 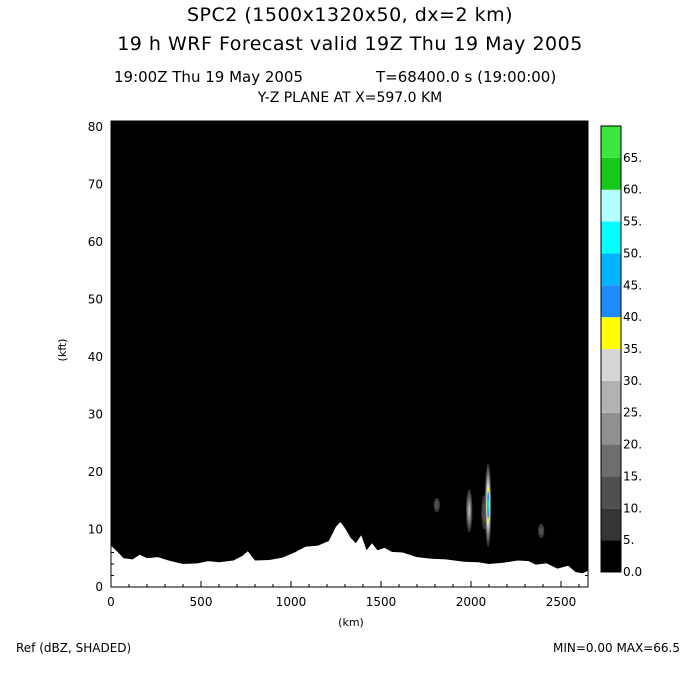 What do you see at coordinates (632, 572) in the screenshot?
I see `colorbar-label: 0.0` at bounding box center [632, 572].